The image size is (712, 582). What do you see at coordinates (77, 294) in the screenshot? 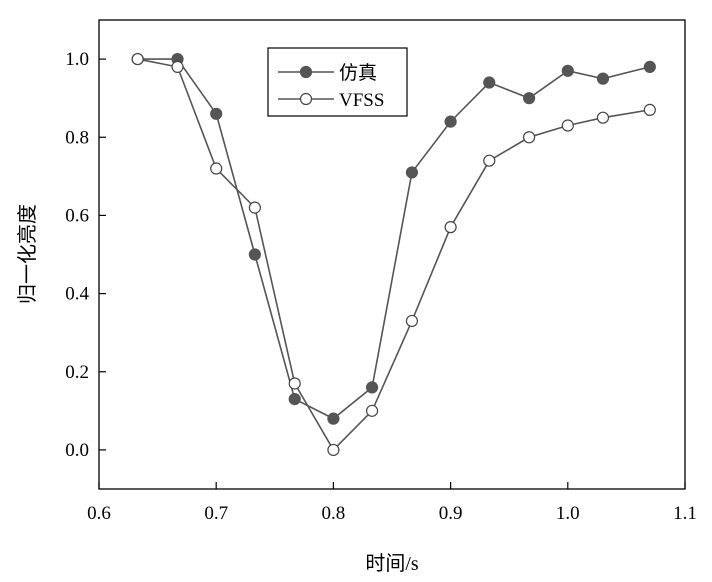
I see `y-tick-label: 0.4` at bounding box center [77, 294].